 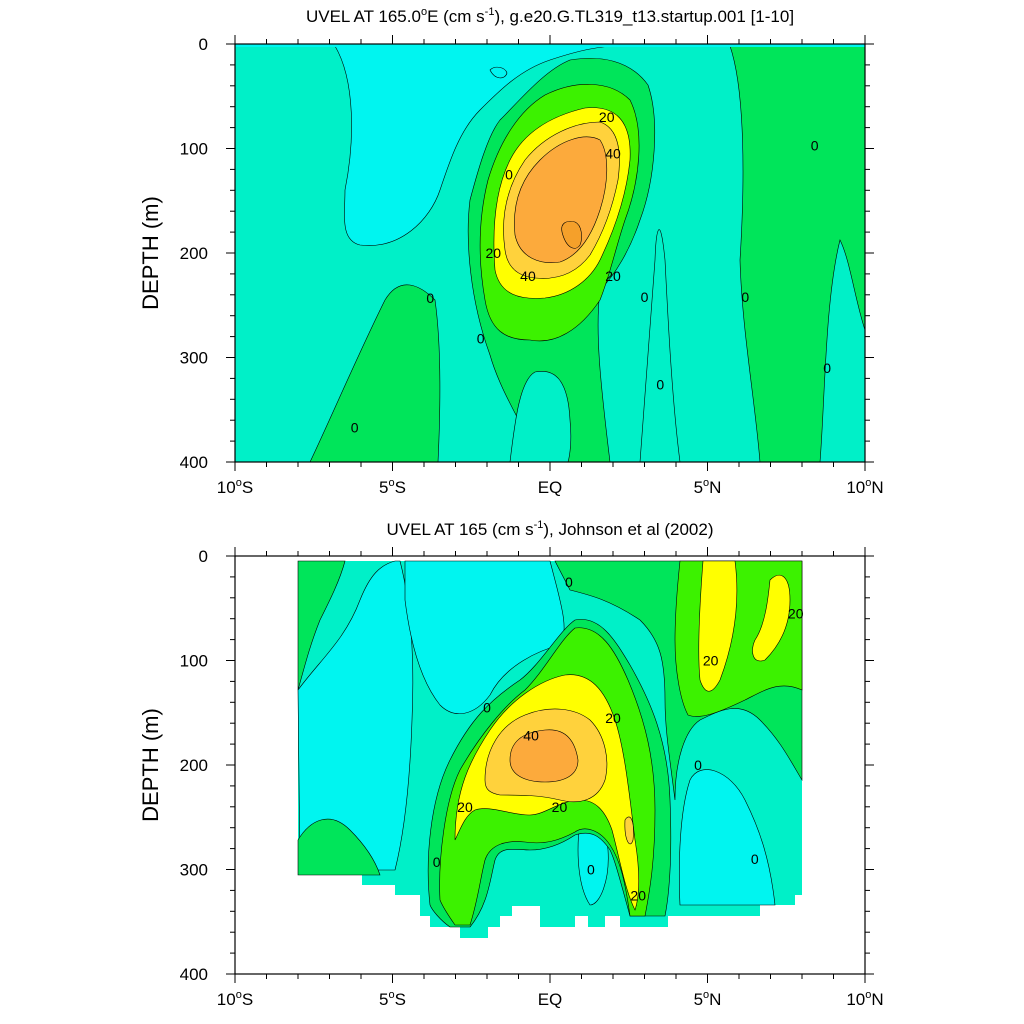 What do you see at coordinates (771, 618) in the screenshot?
I see `panel-2-fill-20-east-spot` at bounding box center [771, 618].